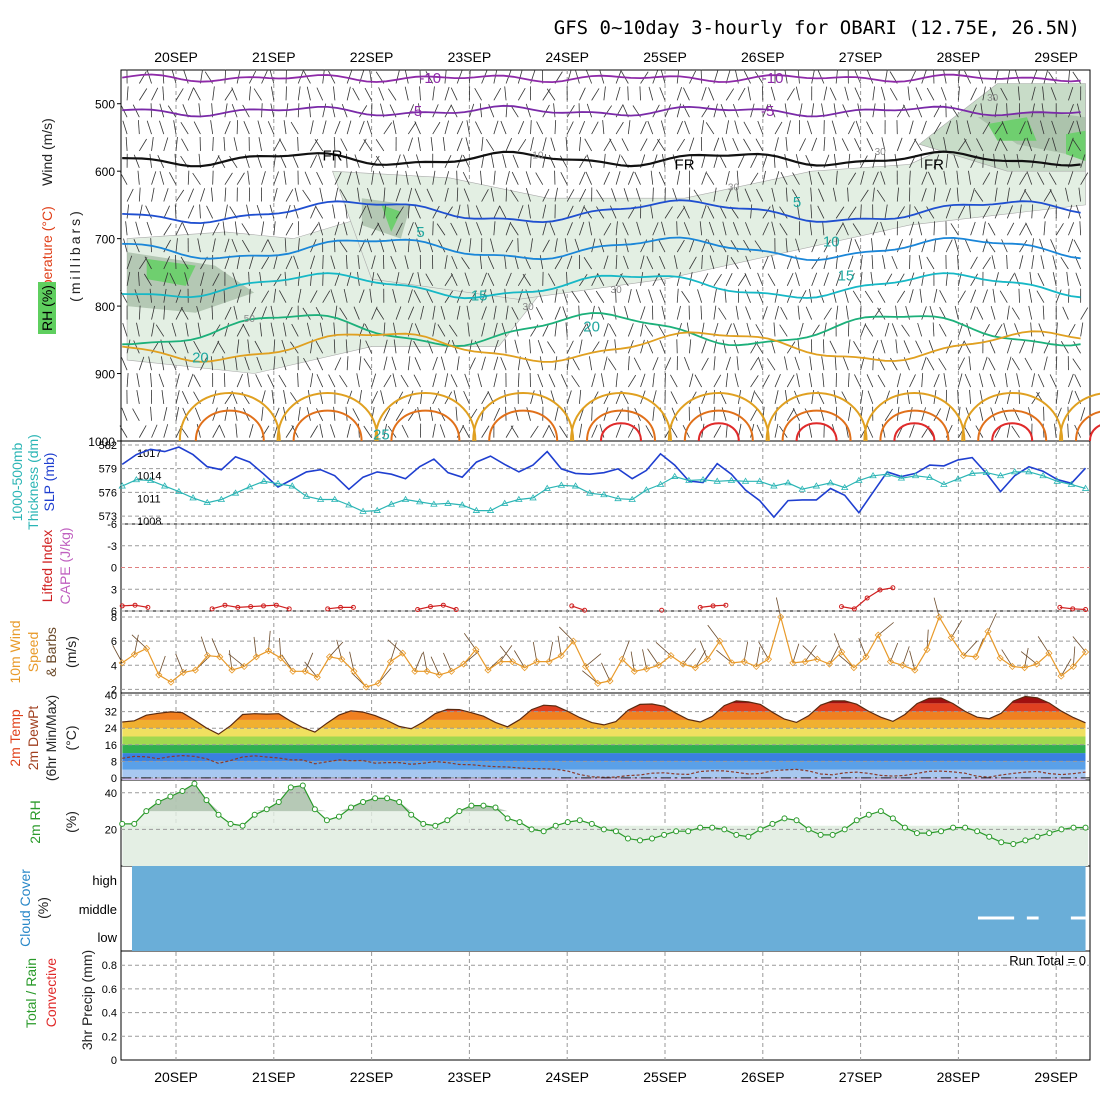 The width and height of the screenshot is (1100, 1100). Describe the element at coordinates (114, 612) in the screenshot. I see `lifted-tick: 6` at that location.